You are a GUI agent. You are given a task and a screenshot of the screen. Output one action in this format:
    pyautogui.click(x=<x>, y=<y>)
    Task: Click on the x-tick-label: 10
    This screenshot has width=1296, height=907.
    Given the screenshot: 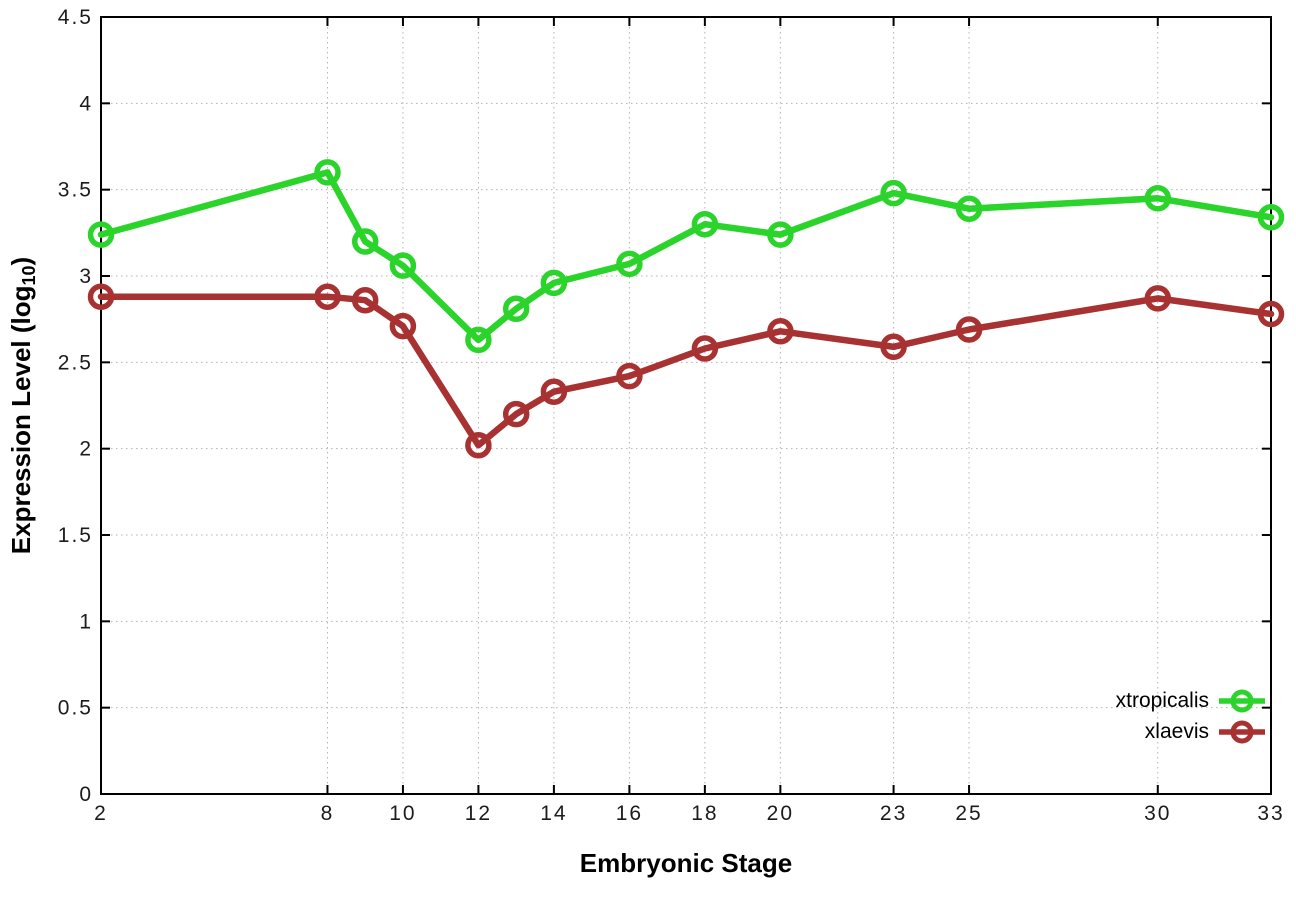 What is the action you would take?
    pyautogui.click(x=402, y=813)
    